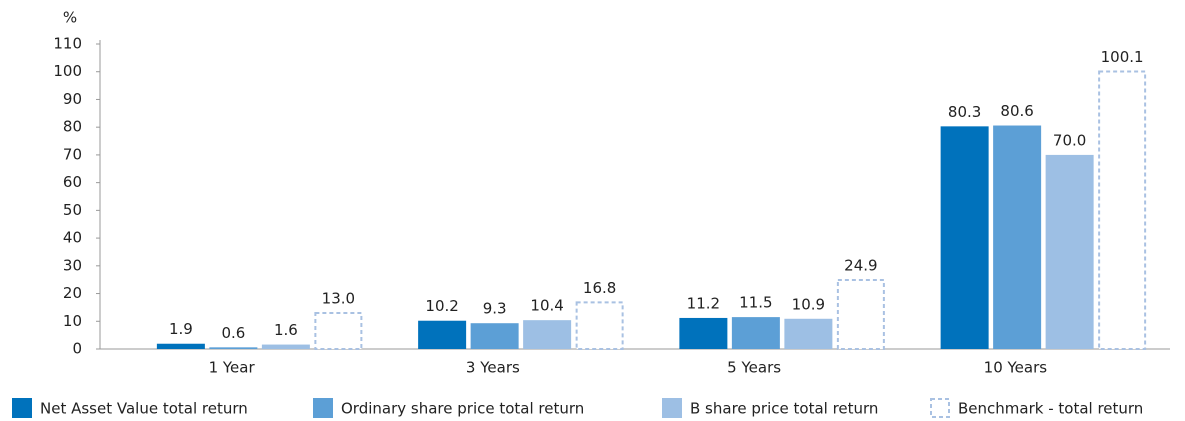 The height and width of the screenshot is (421, 1185). Describe the element at coordinates (72, 154) in the screenshot. I see `y-tick-label: 70` at that location.